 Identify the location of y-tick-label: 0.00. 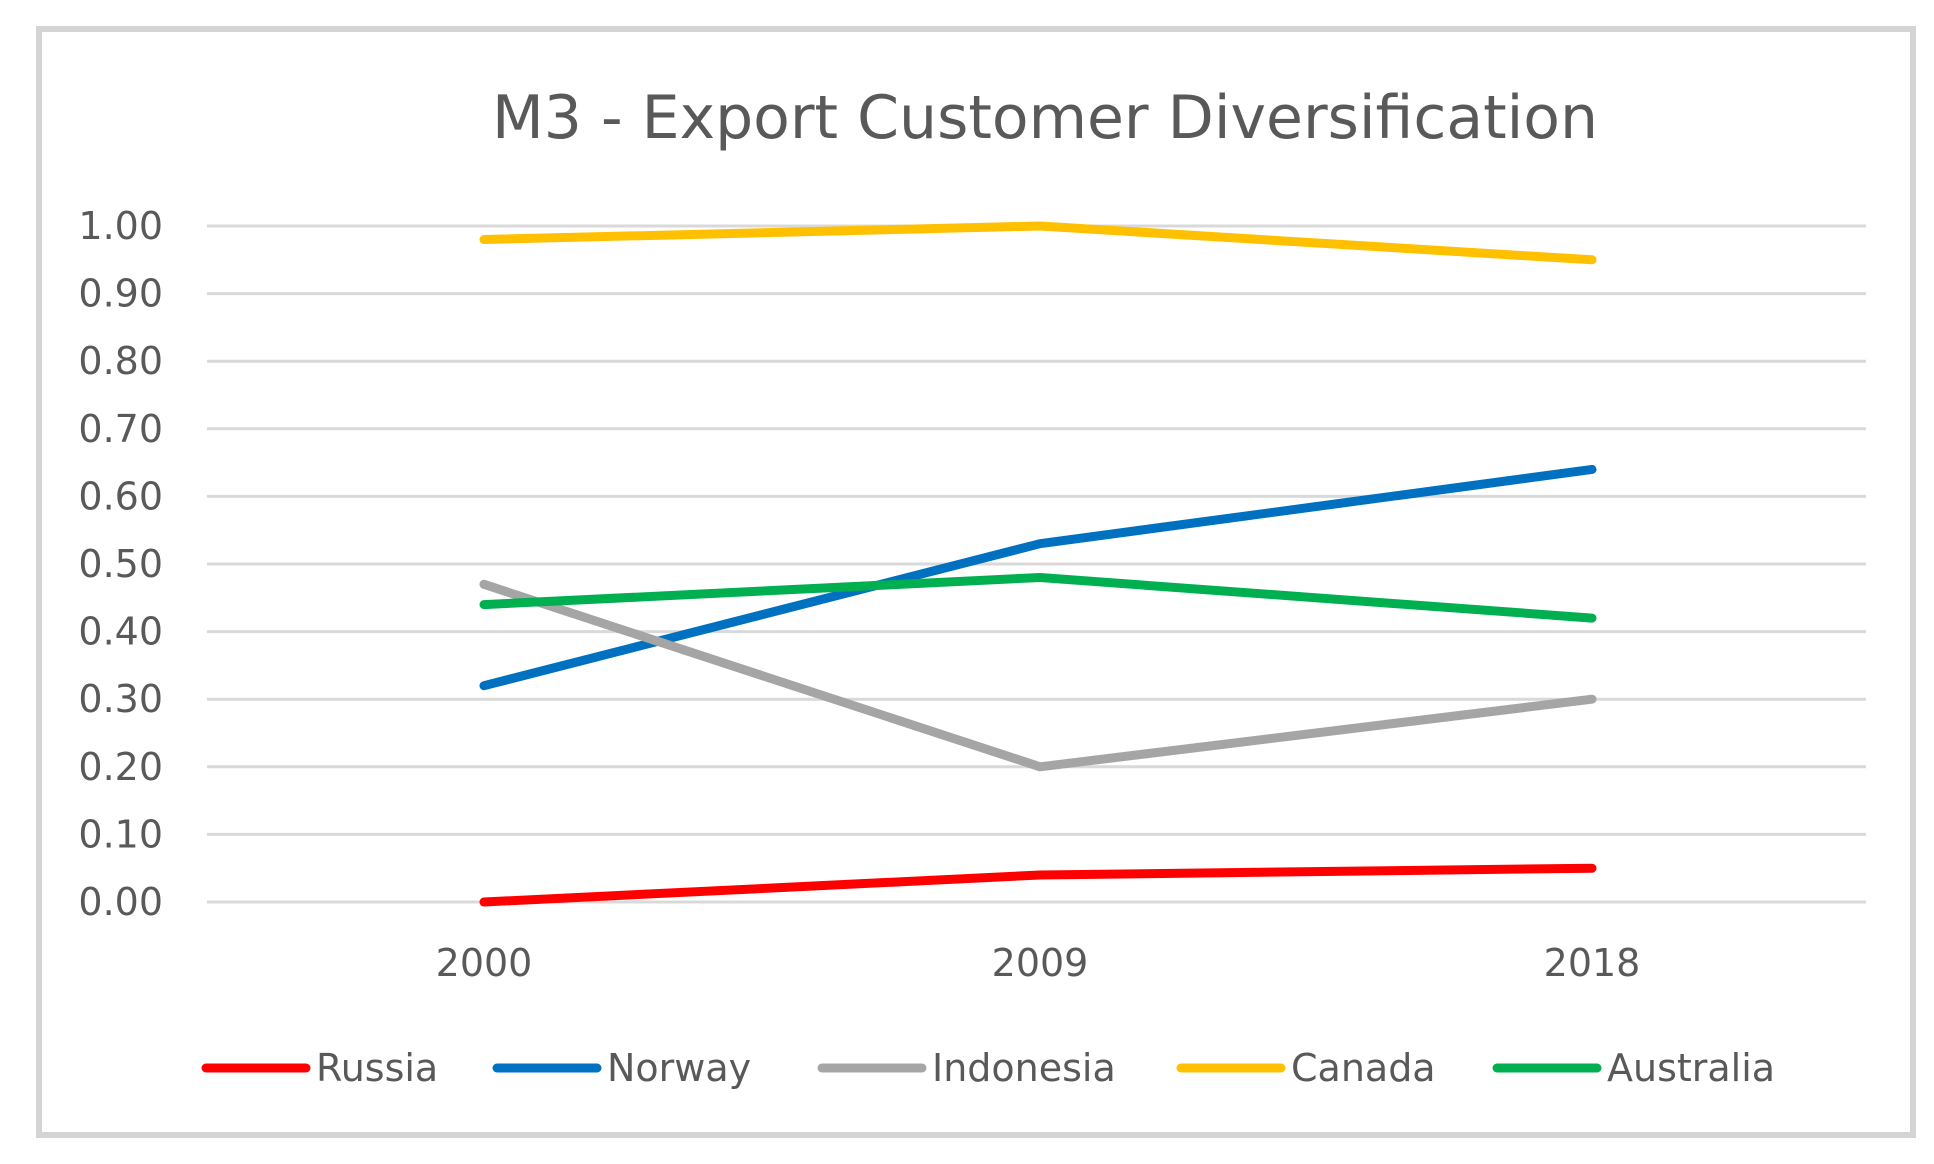
(120, 902).